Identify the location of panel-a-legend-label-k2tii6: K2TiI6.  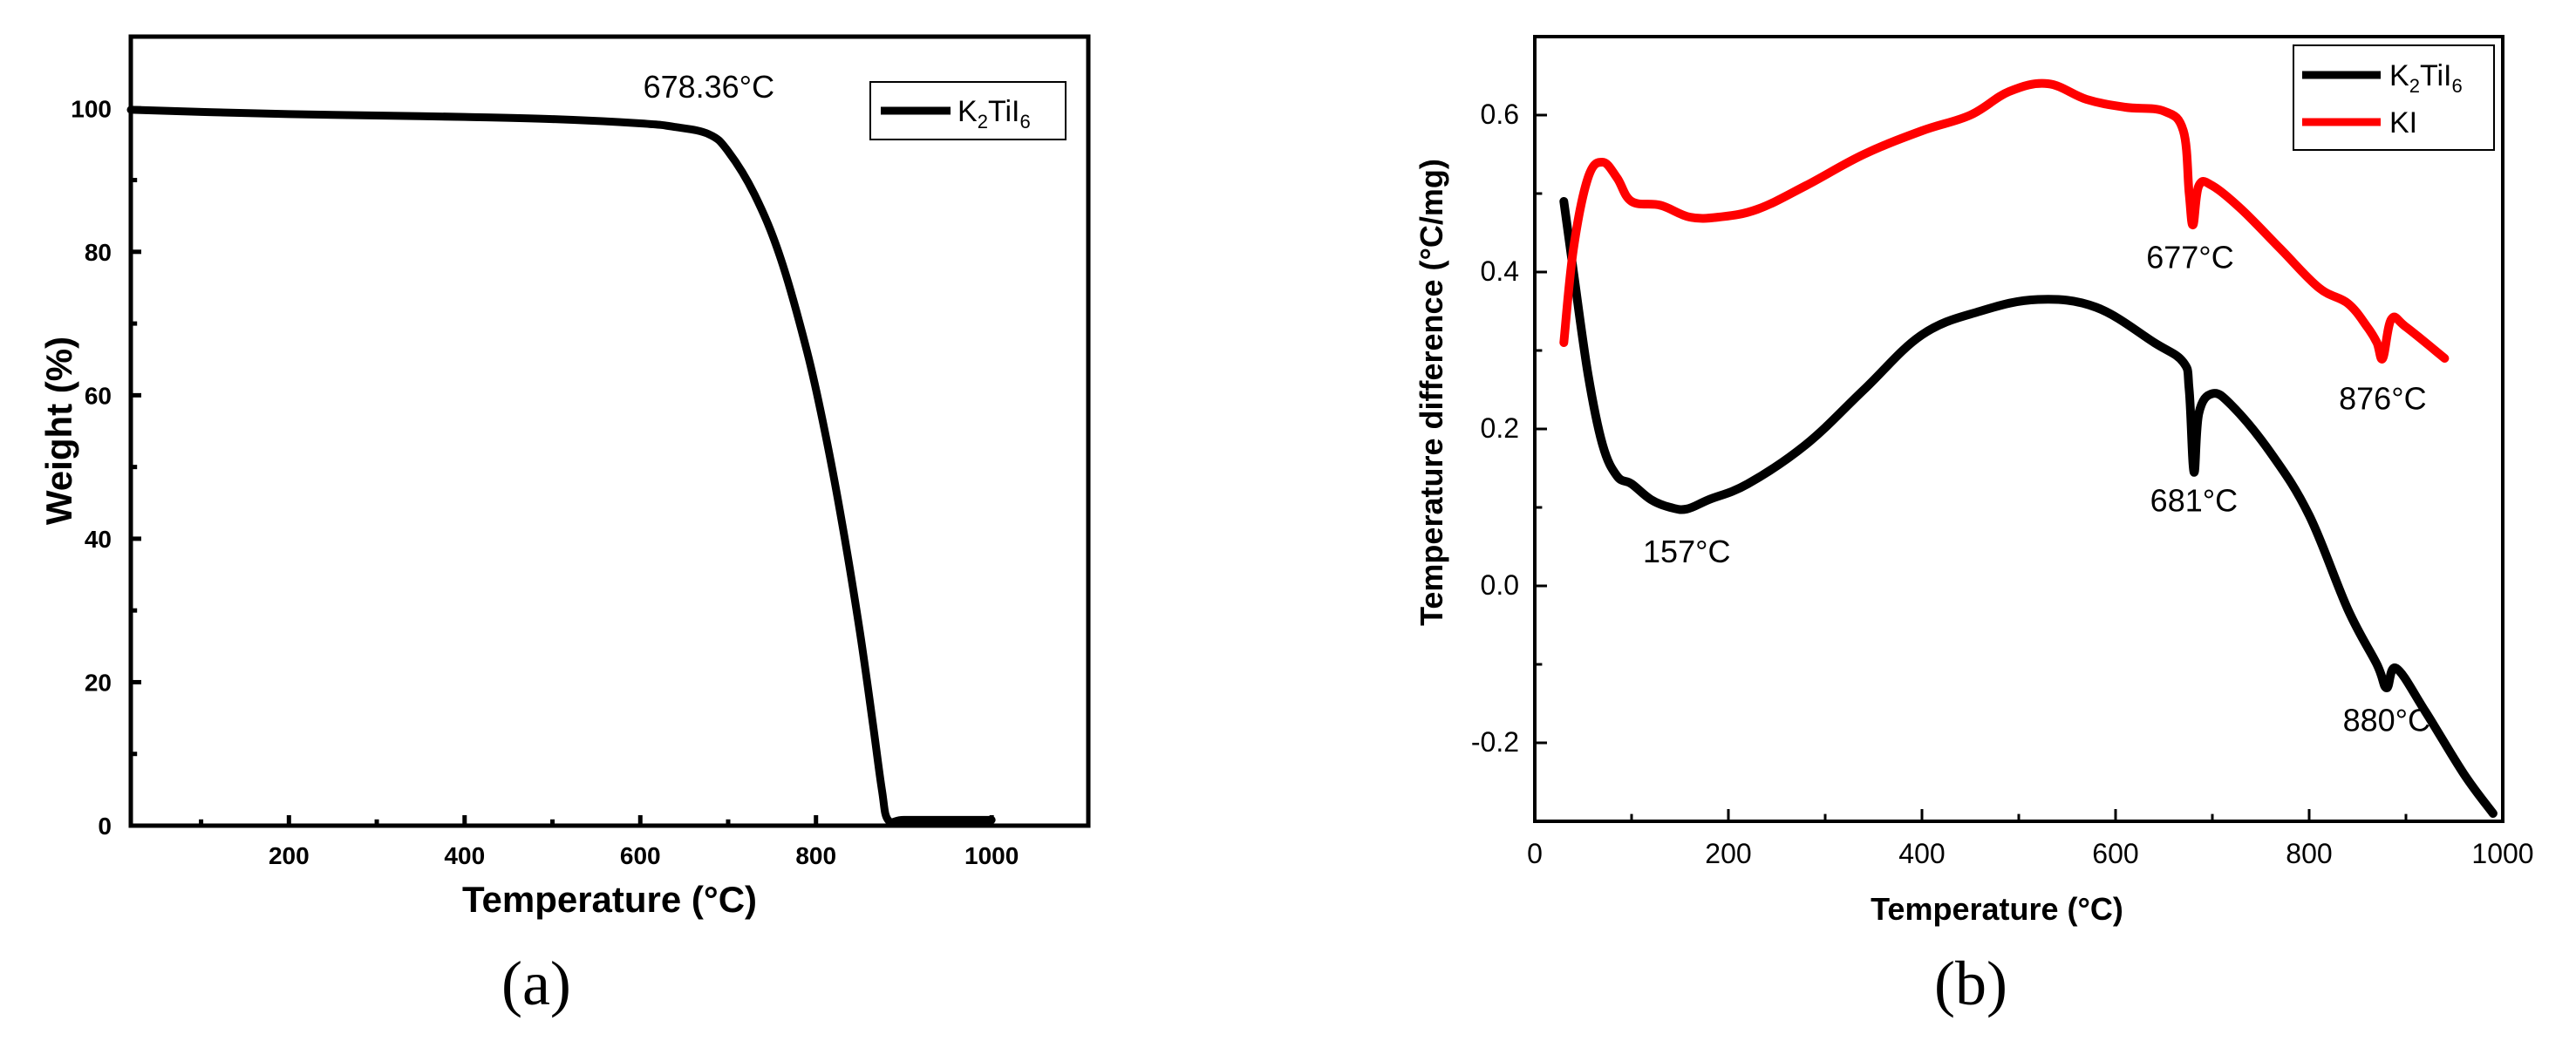
(994, 114).